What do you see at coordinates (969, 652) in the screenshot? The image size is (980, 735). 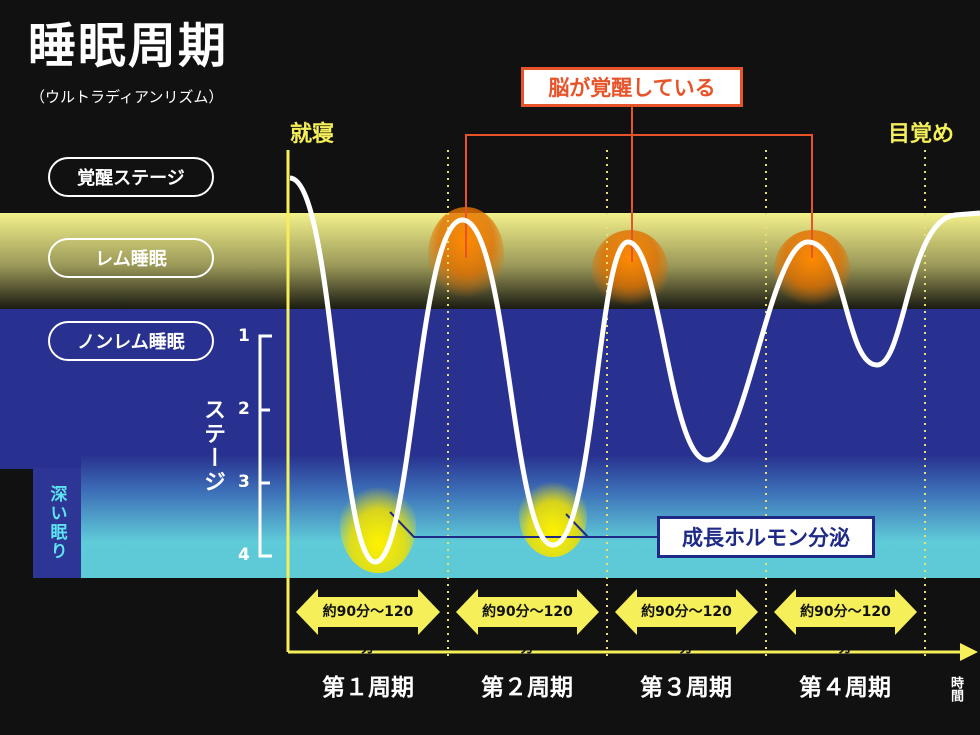 I see `time-axis-arrowhead` at bounding box center [969, 652].